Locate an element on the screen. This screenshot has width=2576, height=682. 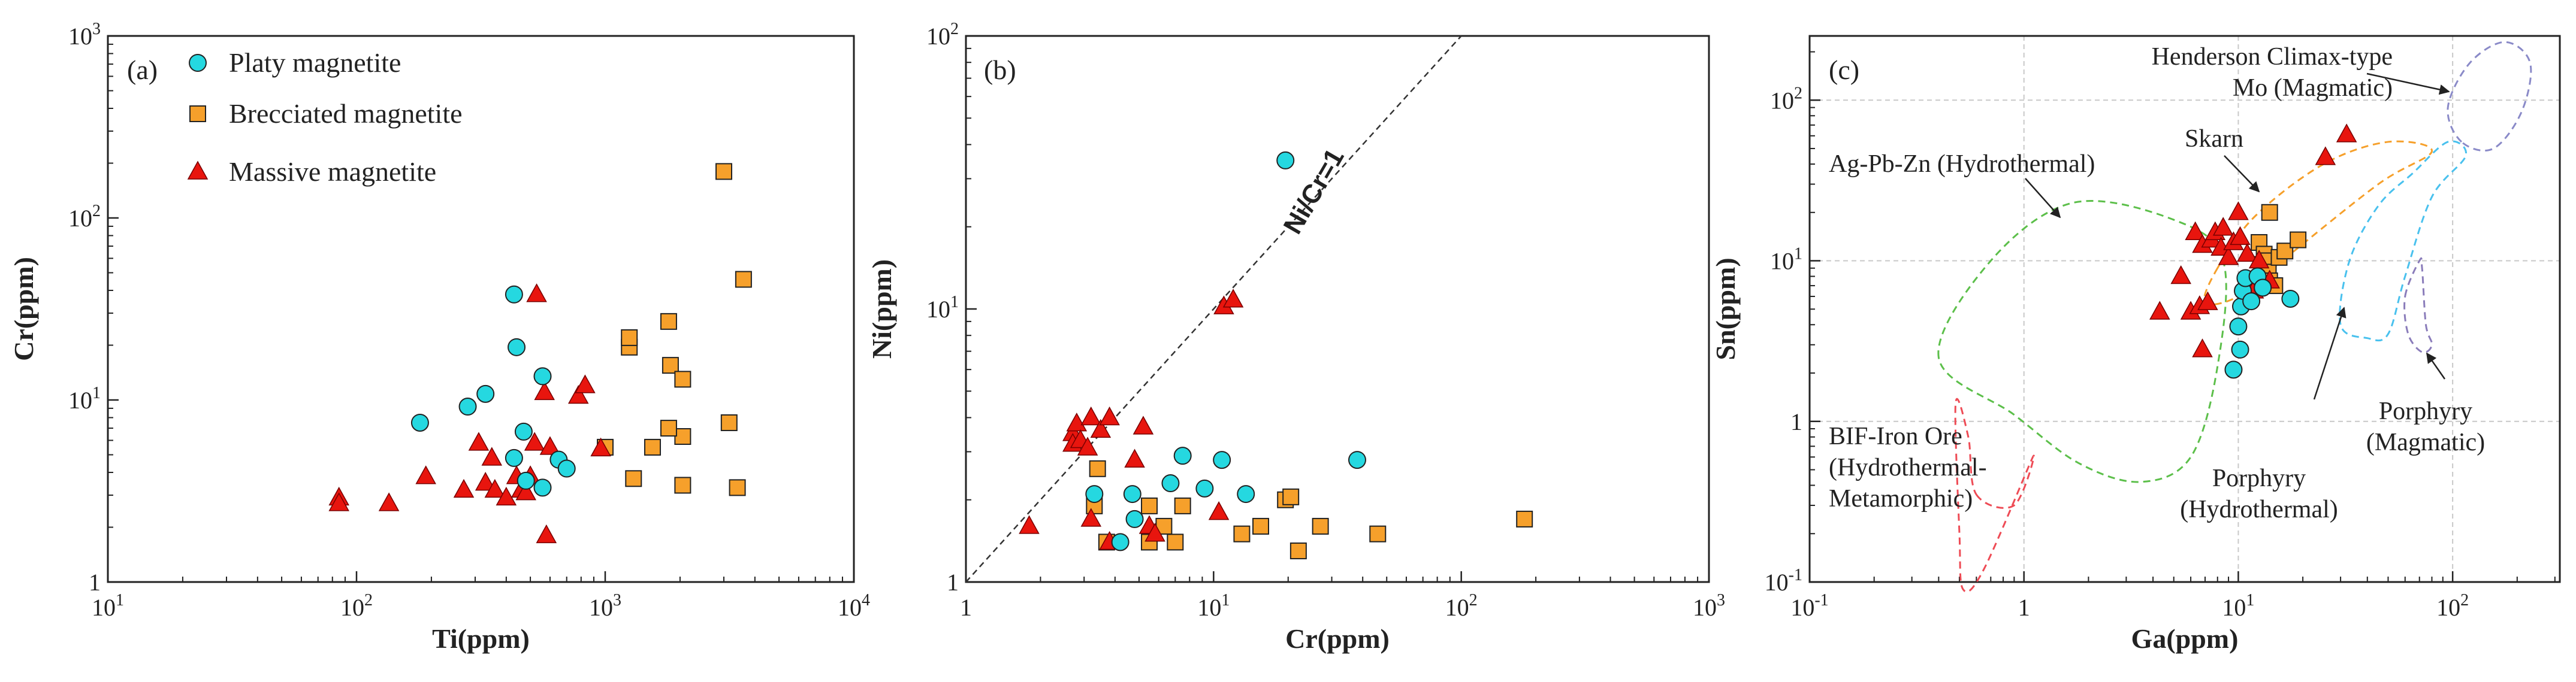
panel-label: (b) is located at coordinates (1000, 70).